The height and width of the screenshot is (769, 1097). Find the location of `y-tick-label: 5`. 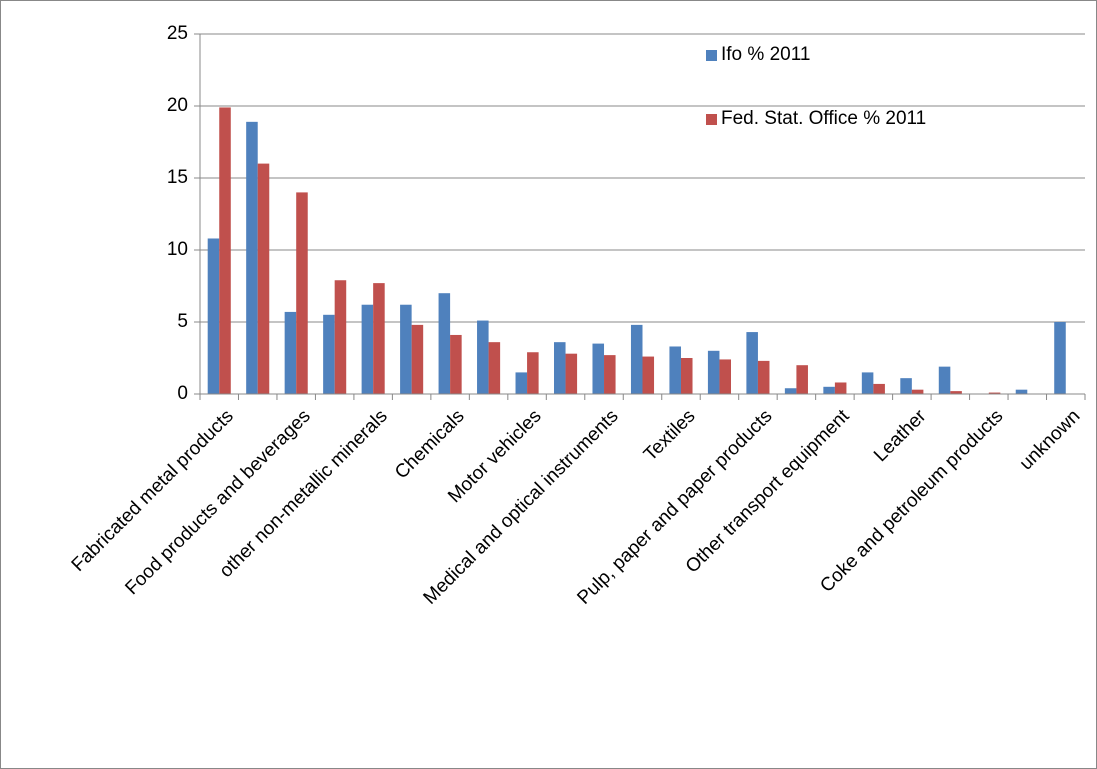

y-tick-label: 5 is located at coordinates (182, 321).